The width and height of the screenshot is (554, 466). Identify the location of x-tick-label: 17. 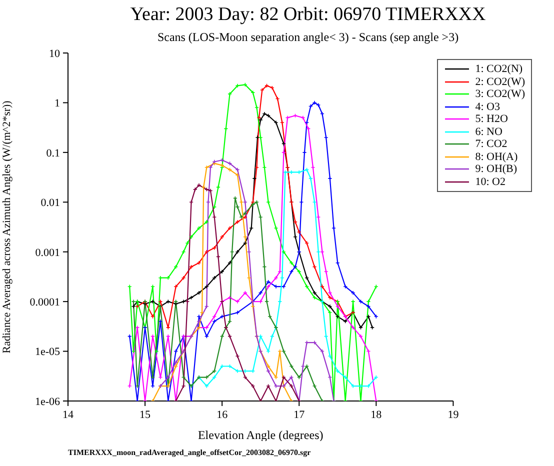
(300, 414).